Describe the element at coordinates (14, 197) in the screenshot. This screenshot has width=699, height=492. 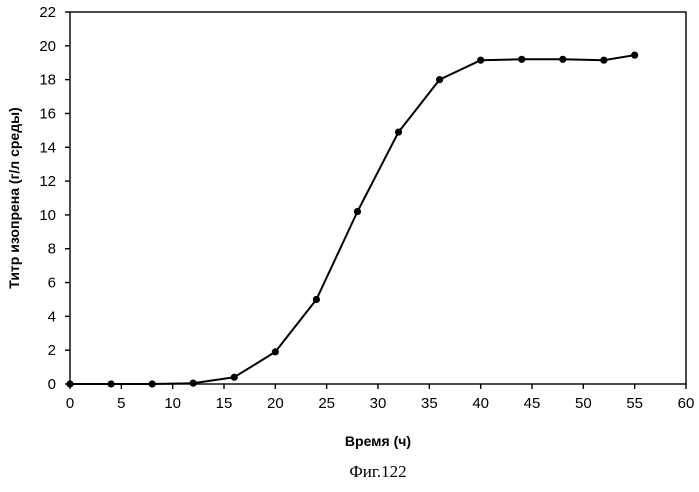
I see `y-axis-title: Титр изопрена (г/л среды)` at that location.